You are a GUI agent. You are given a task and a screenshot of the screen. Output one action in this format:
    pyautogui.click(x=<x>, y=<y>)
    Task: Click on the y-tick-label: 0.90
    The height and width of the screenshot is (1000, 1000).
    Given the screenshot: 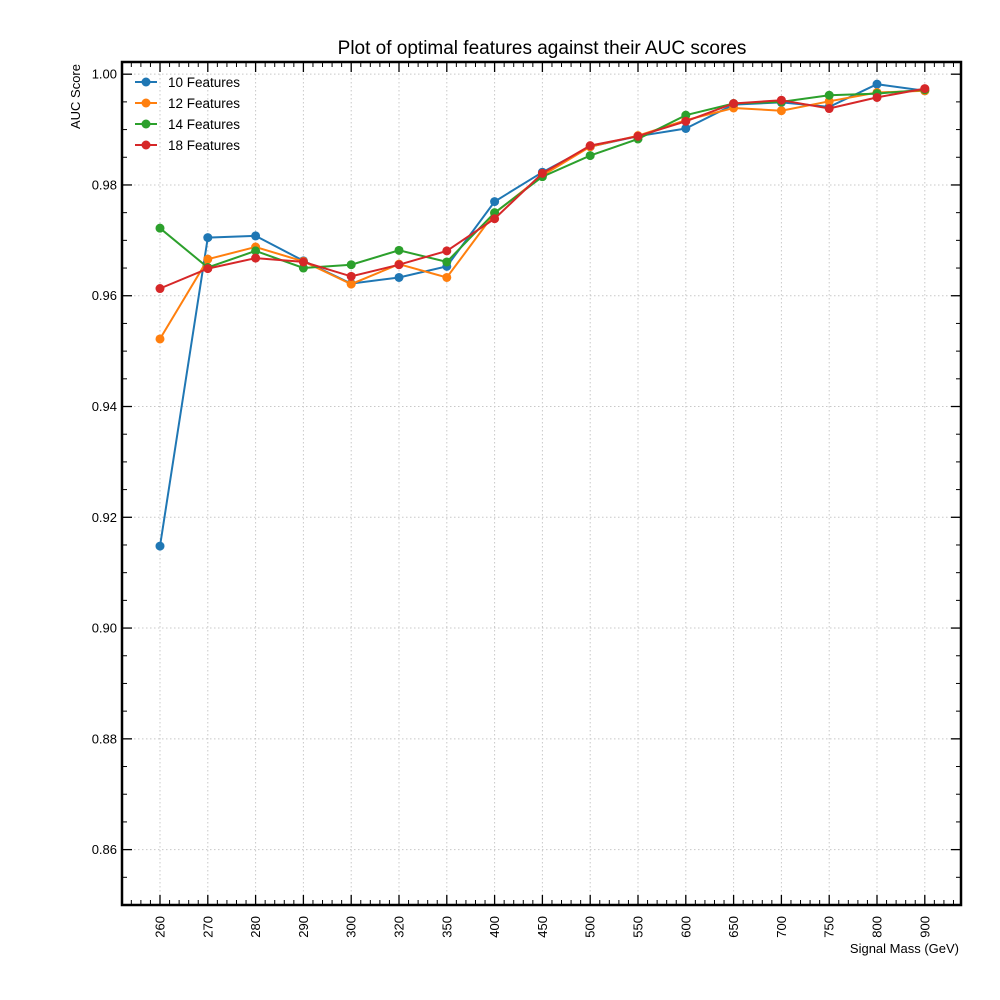 What is the action you would take?
    pyautogui.click(x=104, y=628)
    